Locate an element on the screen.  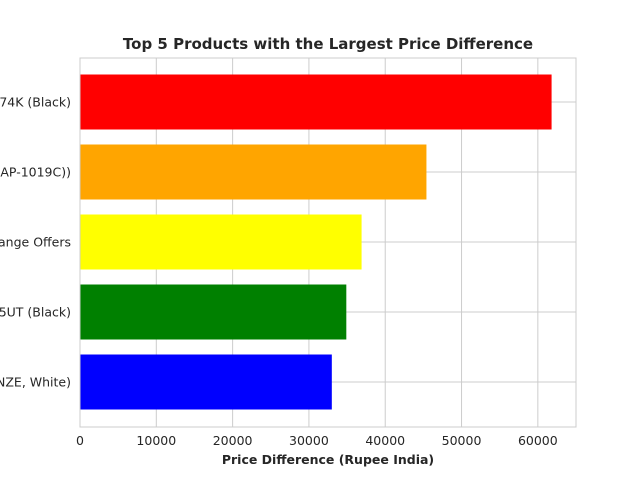
x-tick-label: 10000 is located at coordinates (156, 440).